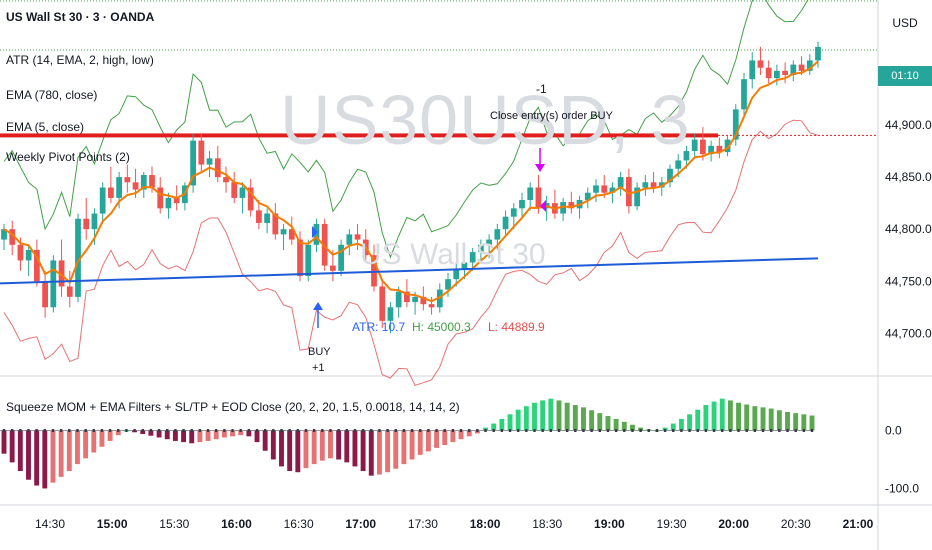  I want to click on time-tick-label: 14:30, so click(50, 524).